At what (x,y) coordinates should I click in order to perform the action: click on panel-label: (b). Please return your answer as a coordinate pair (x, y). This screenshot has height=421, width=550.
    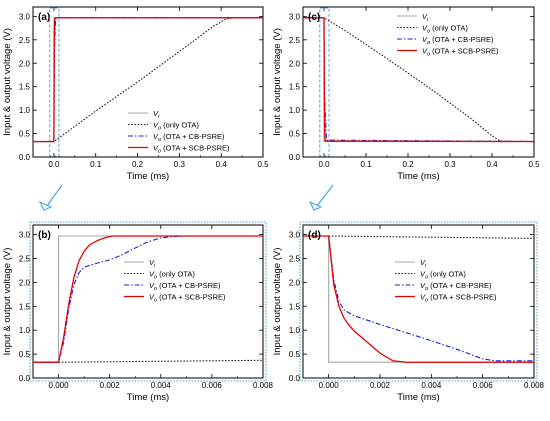
    Looking at the image, I should click on (44, 235).